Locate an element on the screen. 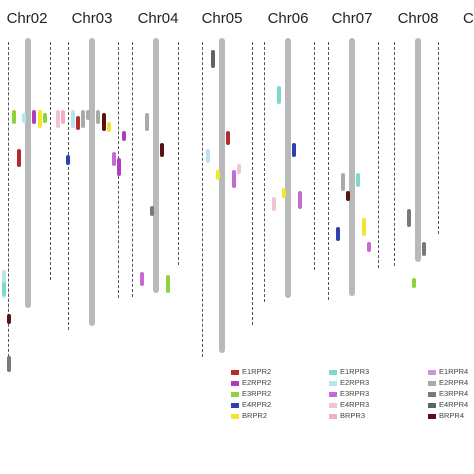 This screenshot has height=474, width=474. chromosome-title-chr04: Chr04 is located at coordinates (158, 18).